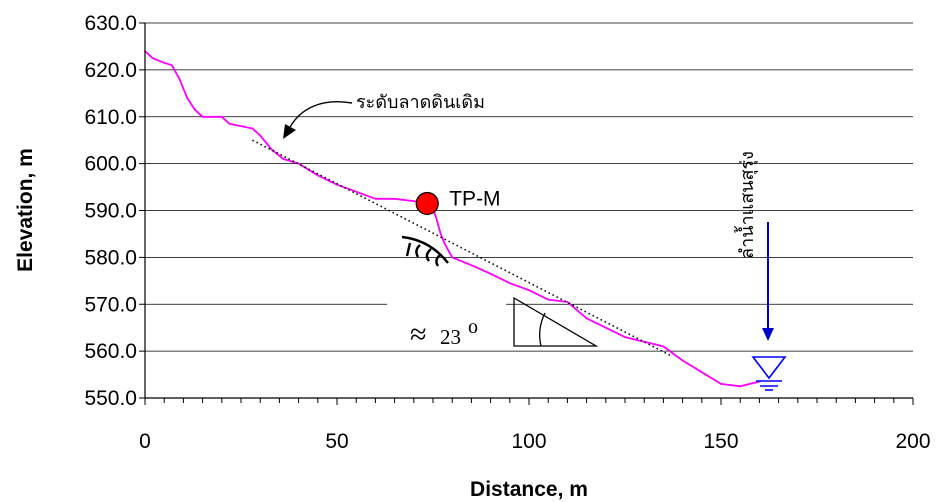  What do you see at coordinates (912, 441) in the screenshot?
I see `x-tick-label: 200` at bounding box center [912, 441].